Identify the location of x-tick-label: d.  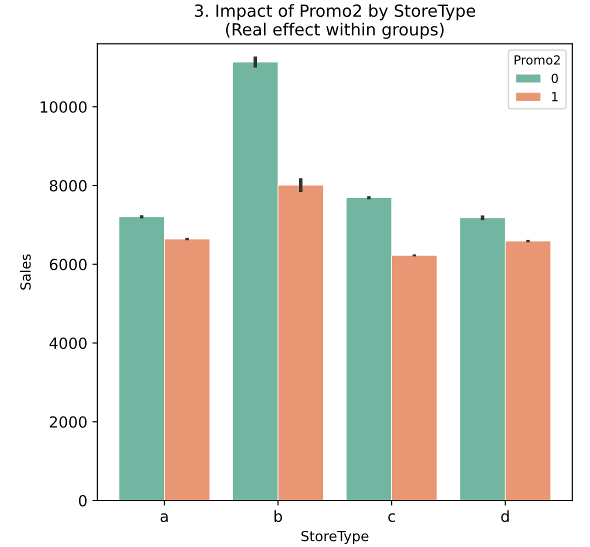
(505, 516).